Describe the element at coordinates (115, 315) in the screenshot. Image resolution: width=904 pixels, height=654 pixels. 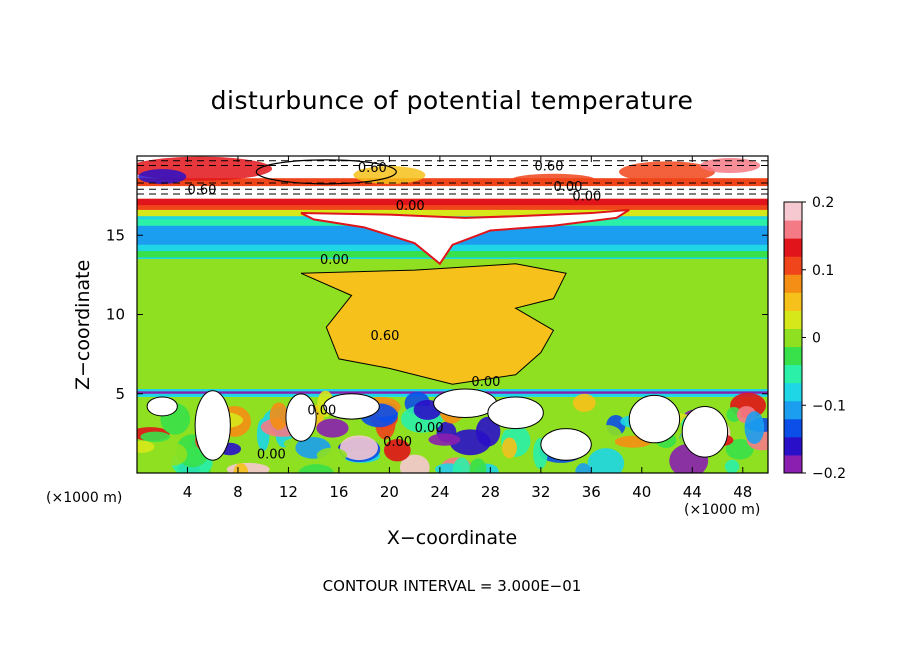
I see `y-tick-label-1: 10` at that location.